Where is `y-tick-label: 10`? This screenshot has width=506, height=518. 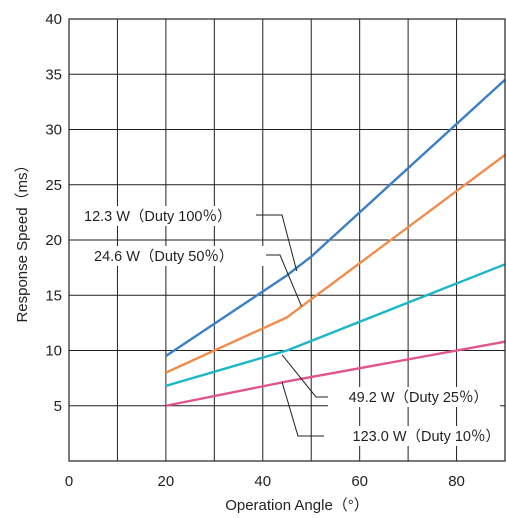 y-tick-label: 10 is located at coordinates (53, 351).